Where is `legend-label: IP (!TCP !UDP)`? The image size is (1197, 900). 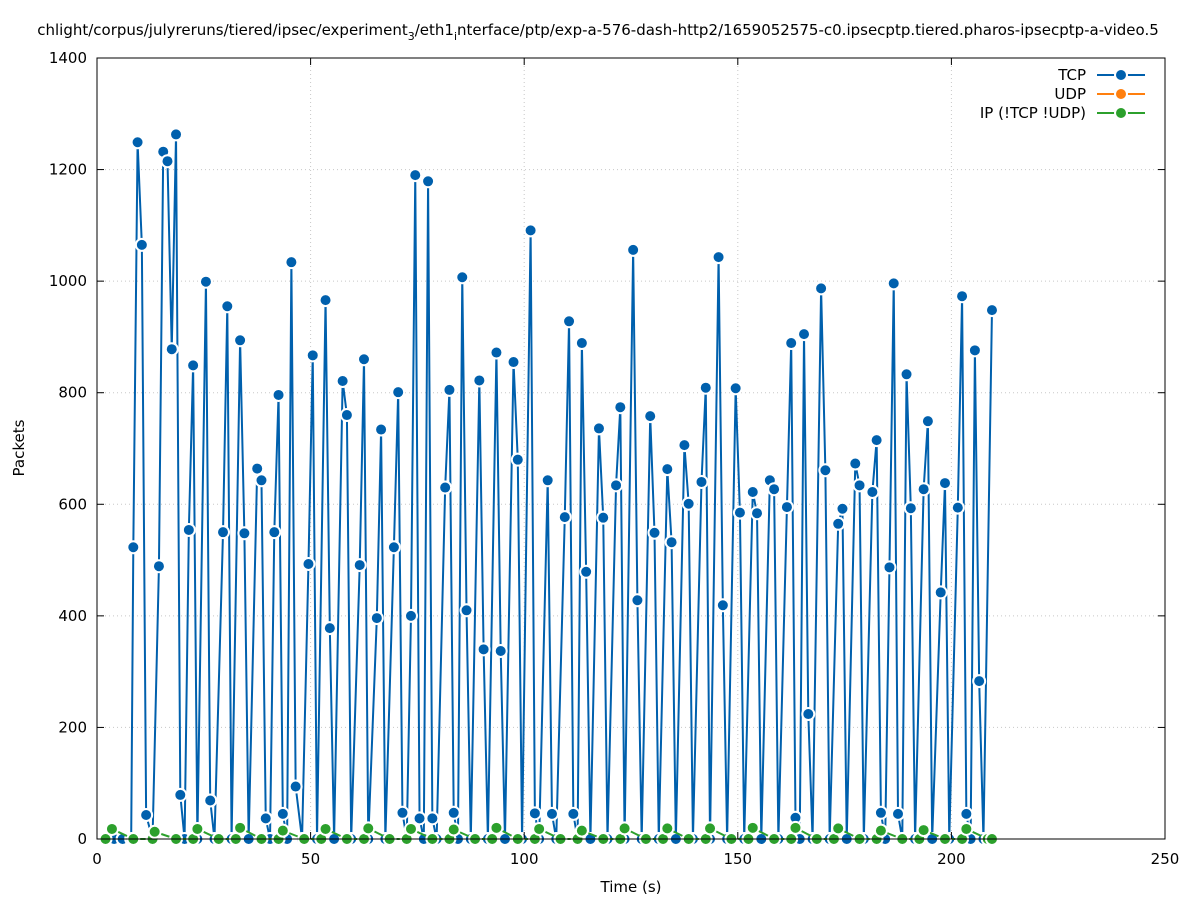 legend-label: IP (!TCP !UDP) is located at coordinates (1033, 113).